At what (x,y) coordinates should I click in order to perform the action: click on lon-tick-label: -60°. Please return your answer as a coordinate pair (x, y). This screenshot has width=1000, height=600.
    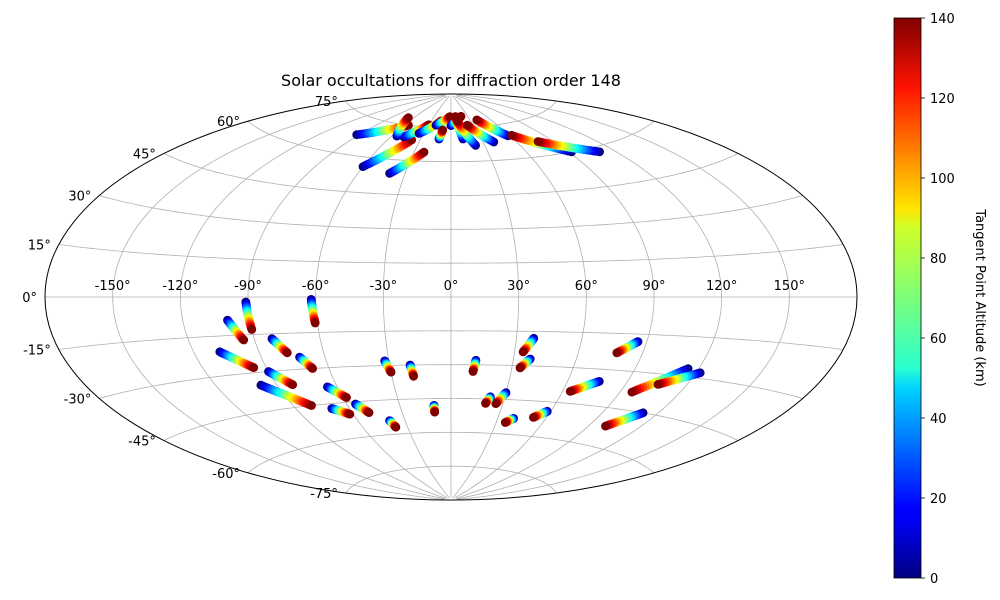
    Looking at the image, I should click on (316, 286).